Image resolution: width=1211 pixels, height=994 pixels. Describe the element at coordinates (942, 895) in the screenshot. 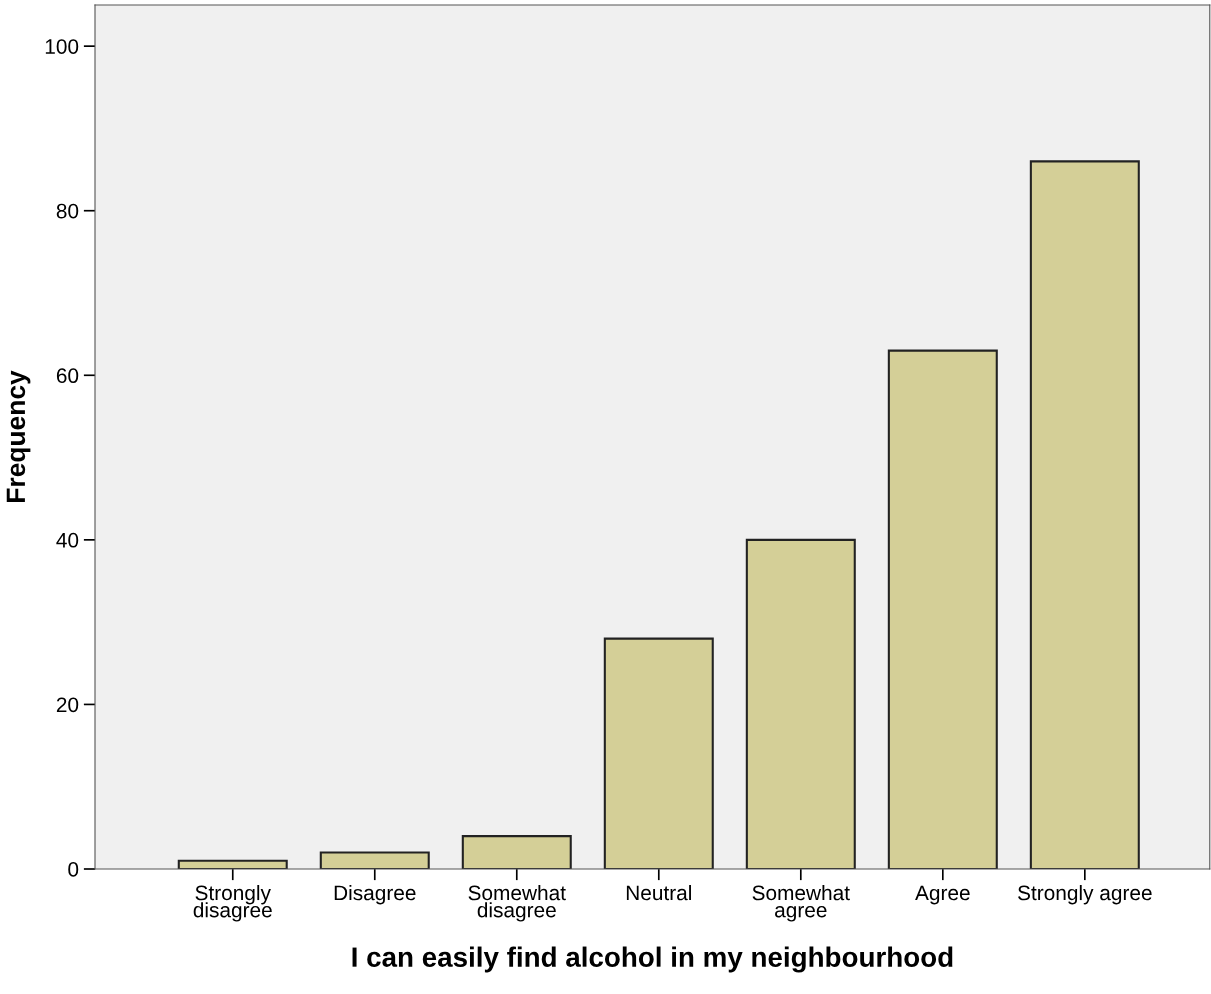

I see `x-tick-label: Agree` at that location.